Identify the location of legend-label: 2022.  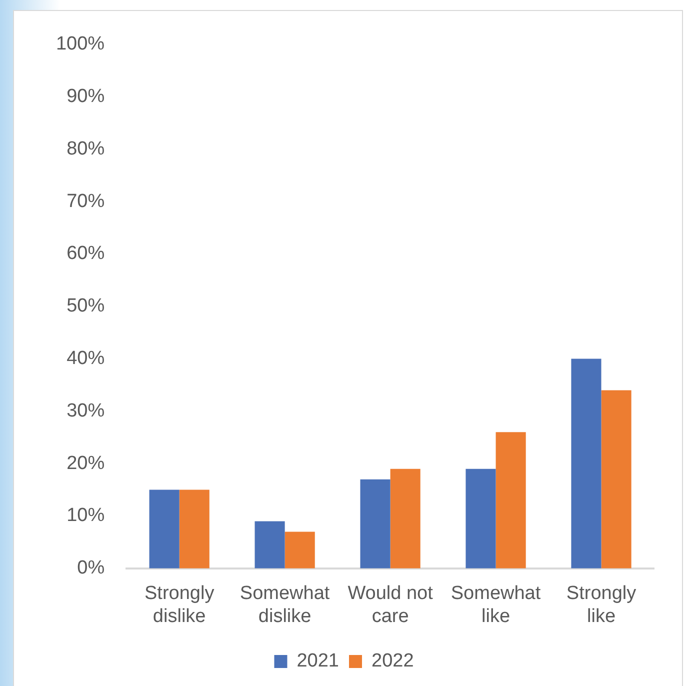
(393, 661).